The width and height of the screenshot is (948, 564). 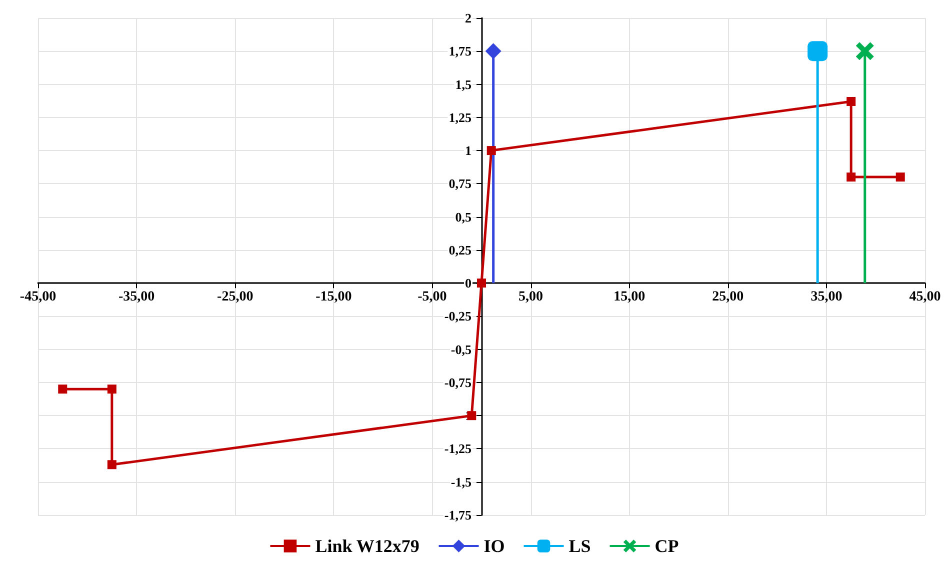 I want to click on x-tick-label: 45,00, so click(x=925, y=297).